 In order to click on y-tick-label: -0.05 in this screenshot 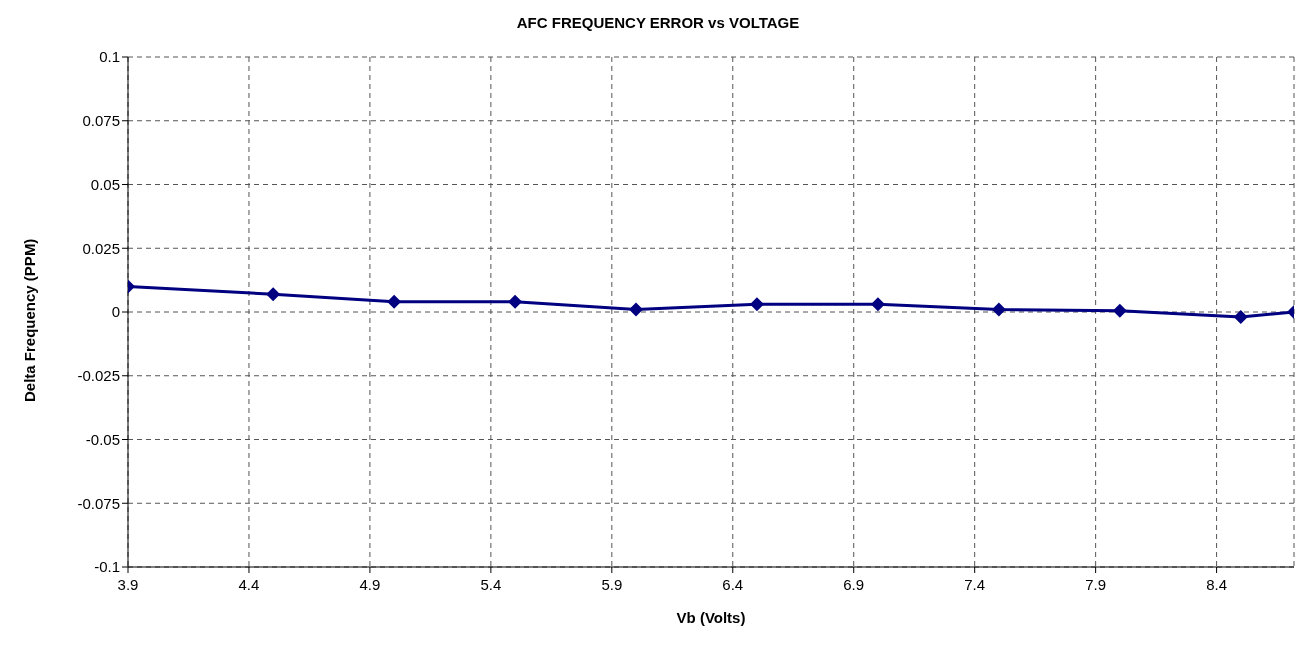, I will do `click(102, 439)`.